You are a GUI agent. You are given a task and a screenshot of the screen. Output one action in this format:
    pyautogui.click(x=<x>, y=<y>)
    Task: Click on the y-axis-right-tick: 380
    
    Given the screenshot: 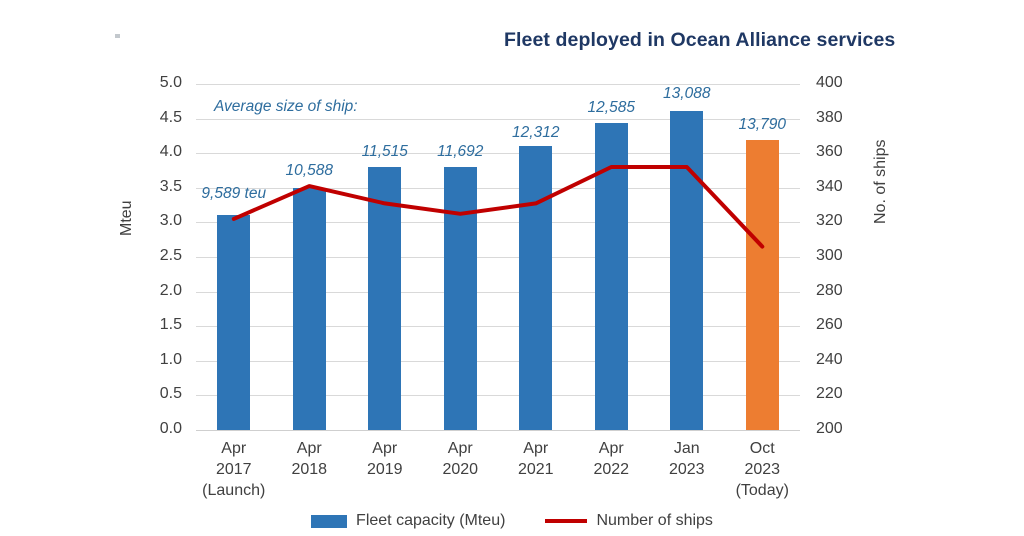 What is the action you would take?
    pyautogui.click(x=829, y=117)
    